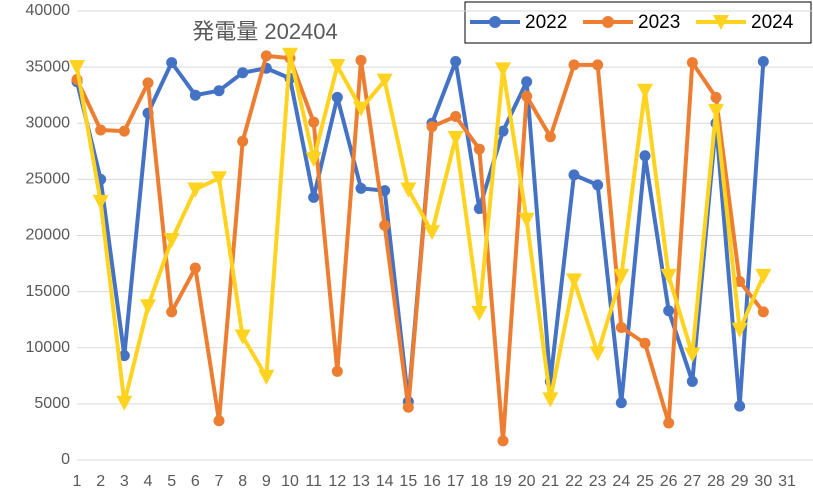  I want to click on legend-label: 2024, so click(772, 22).